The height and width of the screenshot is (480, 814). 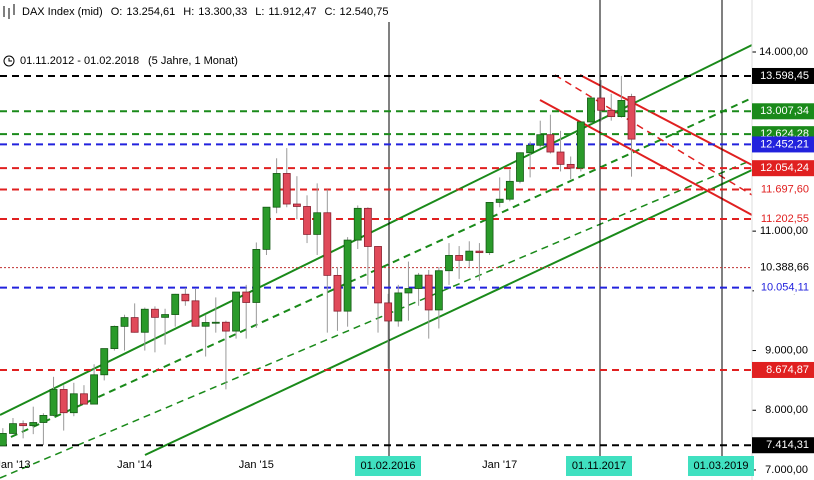 I want to click on marker-label: 01.11.2017, so click(x=599, y=466).